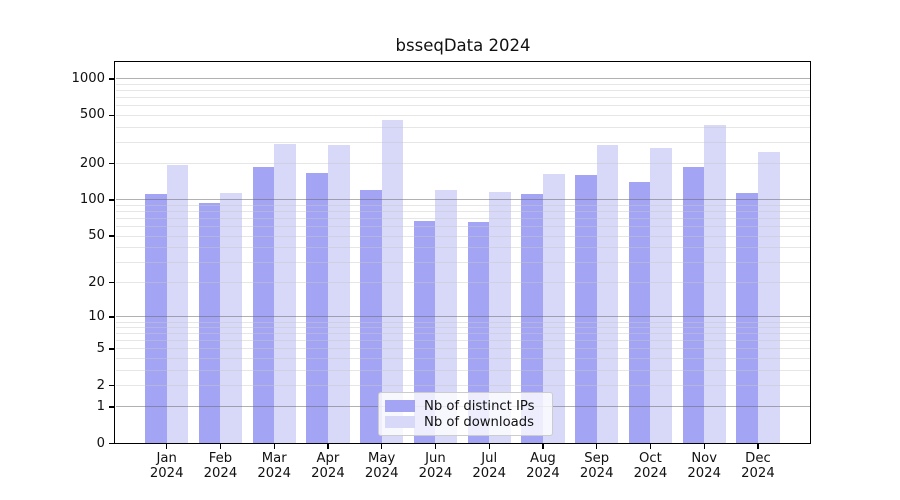 The width and height of the screenshot is (900, 500). I want to click on bar-mar-nb-of-distinct-ips, so click(263, 305).